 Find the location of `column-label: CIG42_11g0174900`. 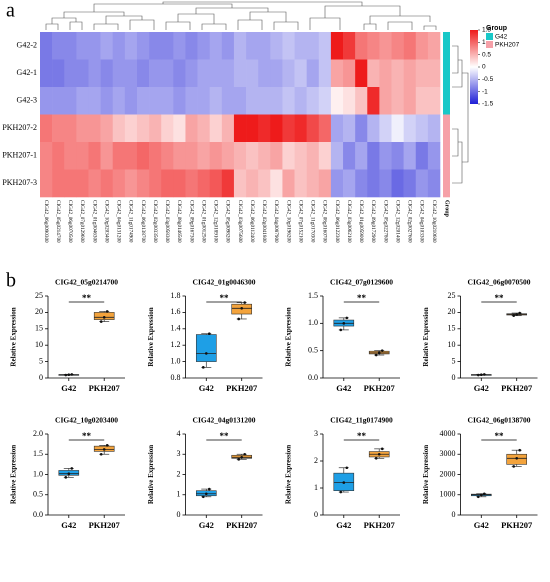

column-label: CIG42_11g0174900 is located at coordinates (131, 221).